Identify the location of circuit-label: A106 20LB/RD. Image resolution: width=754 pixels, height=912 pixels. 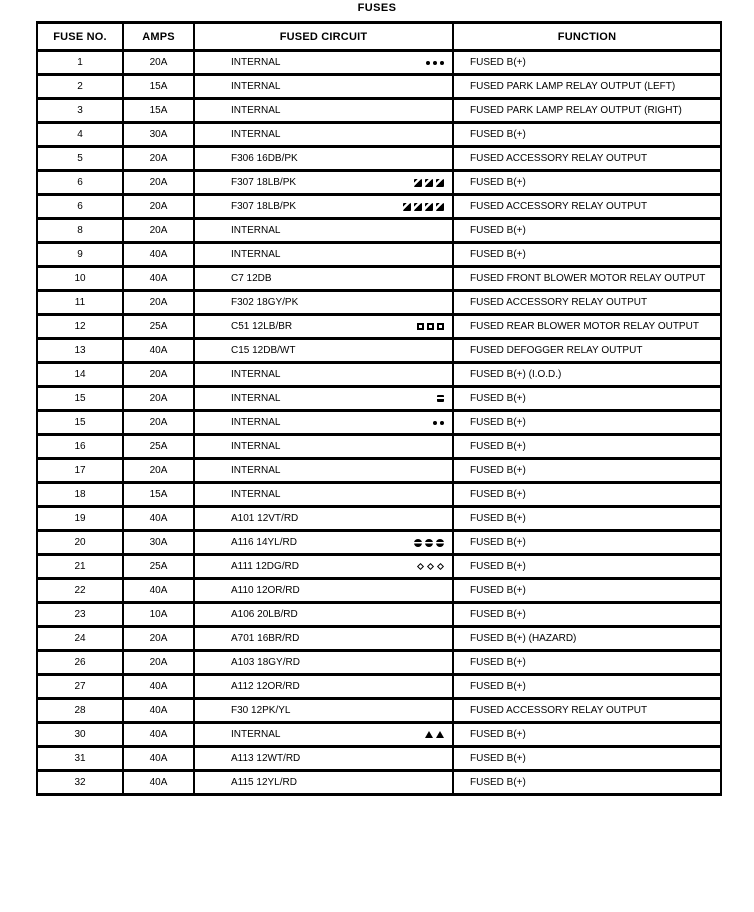
(264, 614).